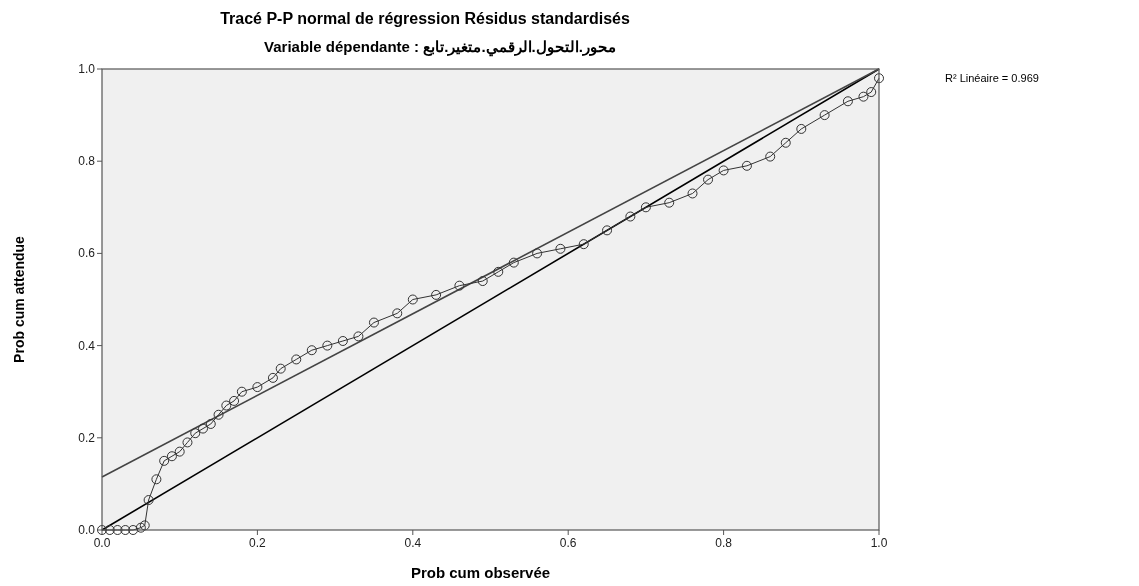 The image size is (1139, 586). Describe the element at coordinates (87, 253) in the screenshot. I see `y-tick-label: 0.6` at that location.